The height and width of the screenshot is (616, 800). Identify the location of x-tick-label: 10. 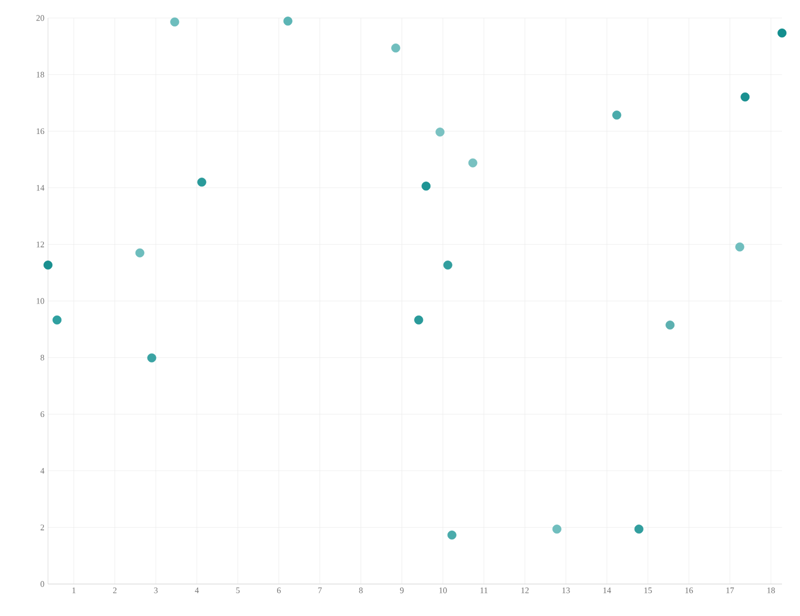
(443, 591).